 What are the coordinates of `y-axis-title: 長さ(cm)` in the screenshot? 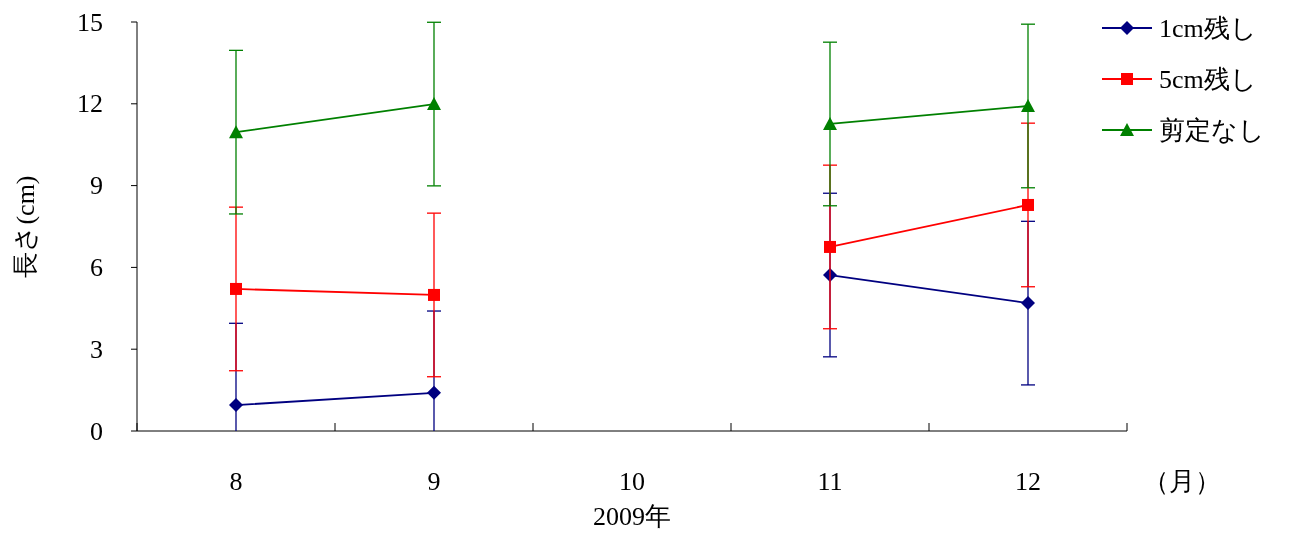 It's located at (25, 226).